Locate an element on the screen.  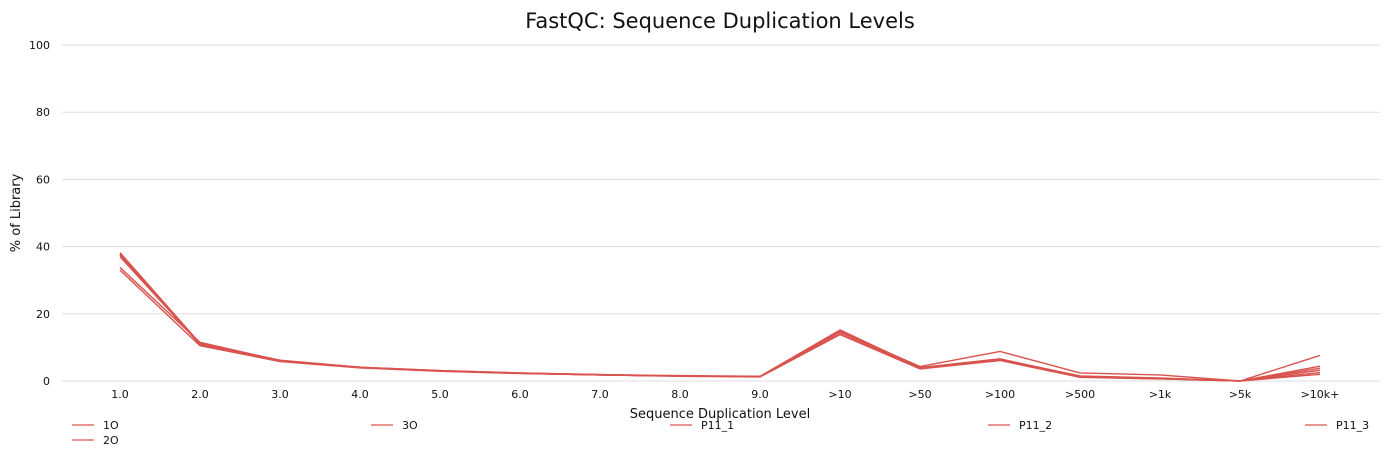
y-tick-label: 20 is located at coordinates (43, 314).